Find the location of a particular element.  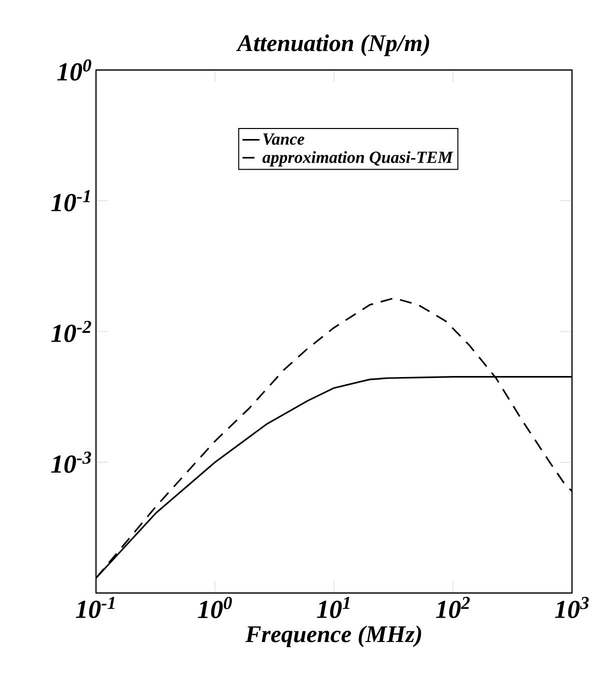

y-tick-label: 10$^{-3}$ is located at coordinates (71, 462).